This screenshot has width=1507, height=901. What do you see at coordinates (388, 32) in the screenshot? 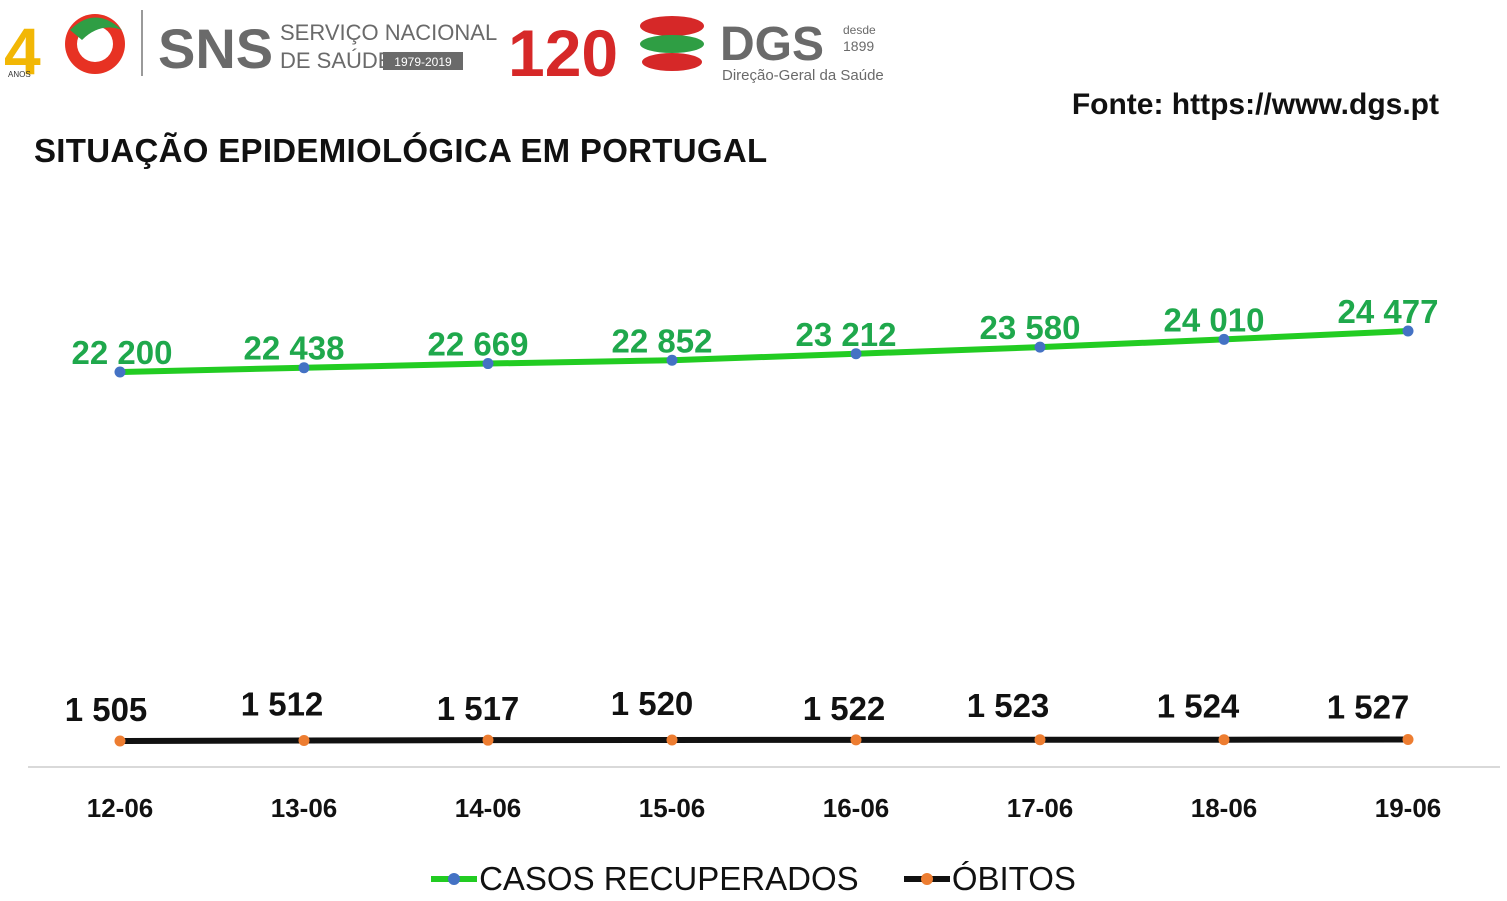
I see `logo-sns-line1: SERVIÇO NACIONAL` at bounding box center [388, 32].